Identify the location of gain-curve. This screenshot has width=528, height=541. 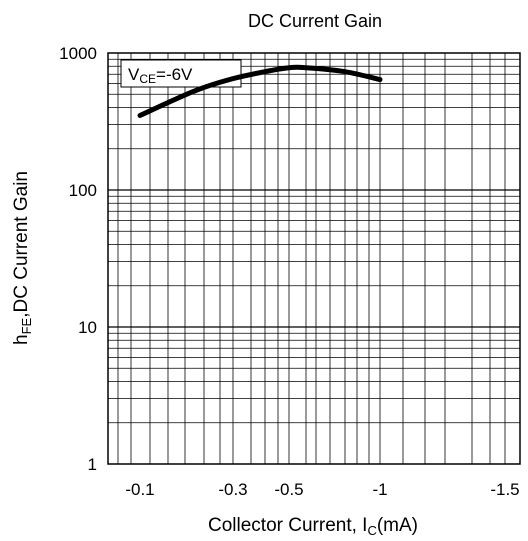
(260, 91).